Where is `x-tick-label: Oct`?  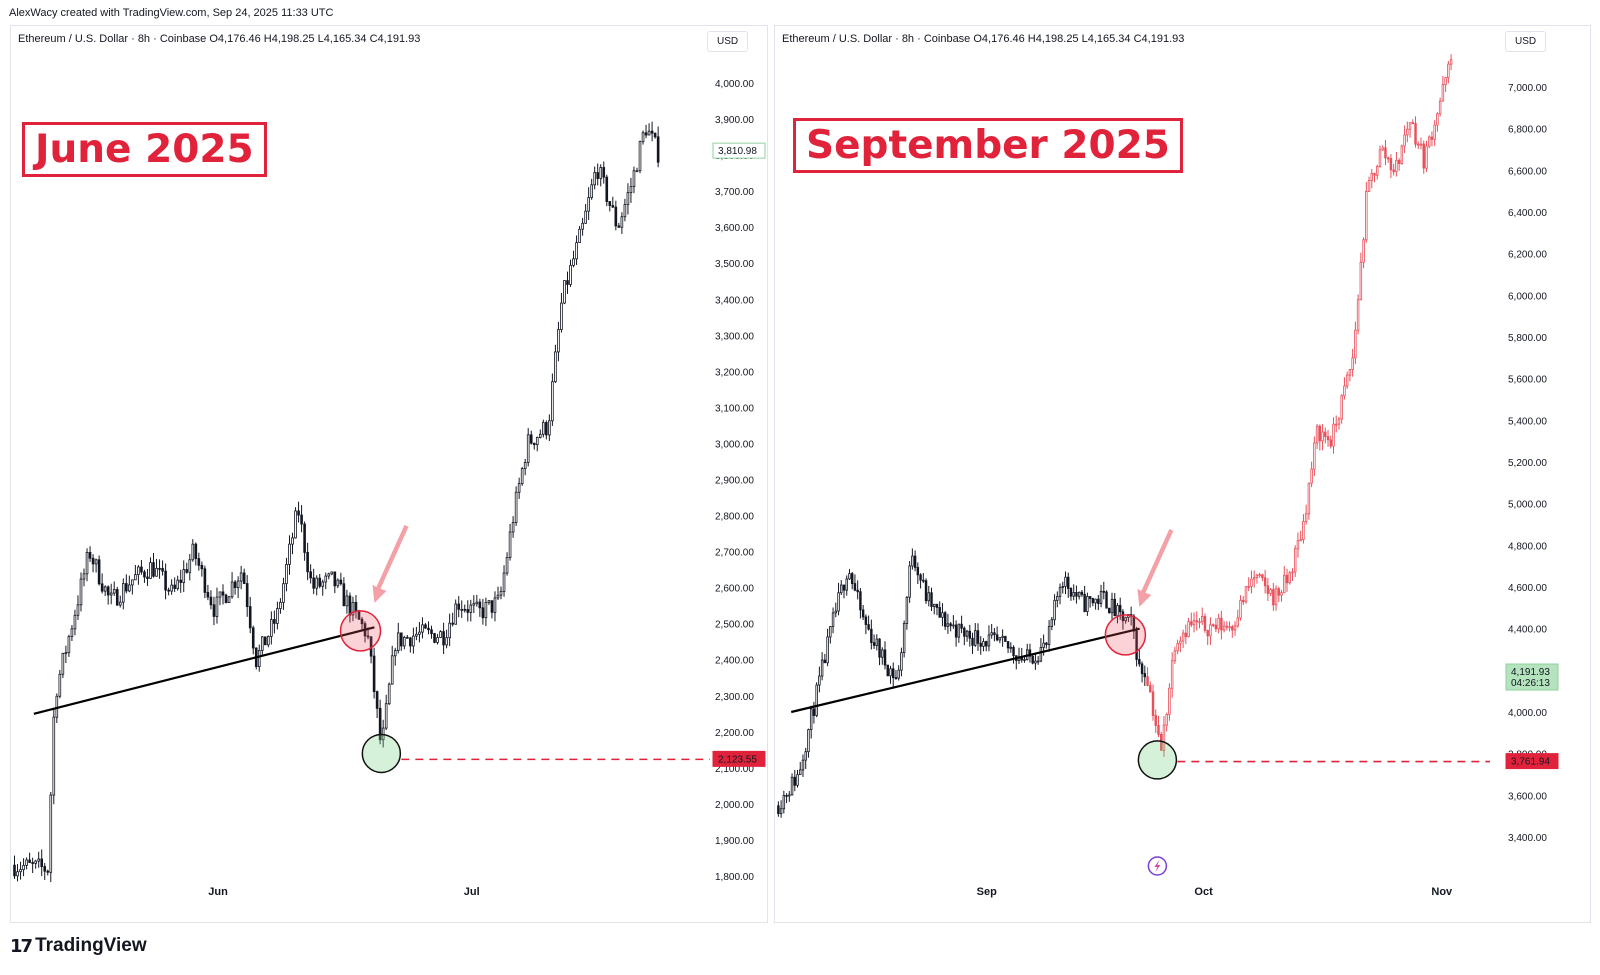 x-tick-label: Oct is located at coordinates (1203, 892).